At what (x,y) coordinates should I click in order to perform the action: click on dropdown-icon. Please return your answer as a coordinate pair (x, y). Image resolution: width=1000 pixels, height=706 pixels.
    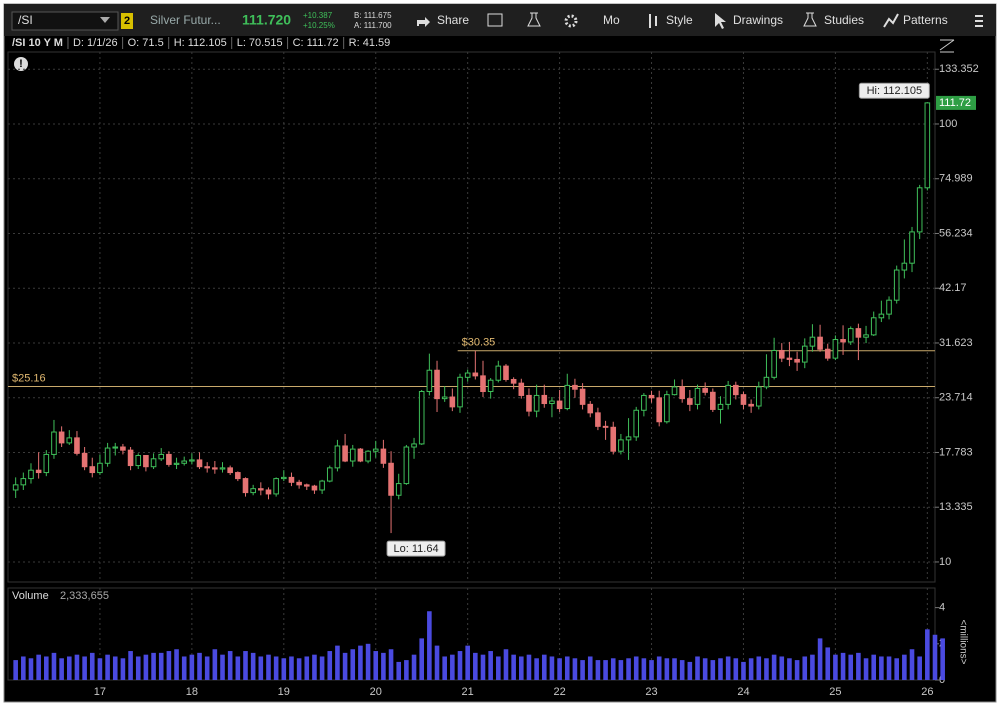
    Looking at the image, I should click on (105, 20).